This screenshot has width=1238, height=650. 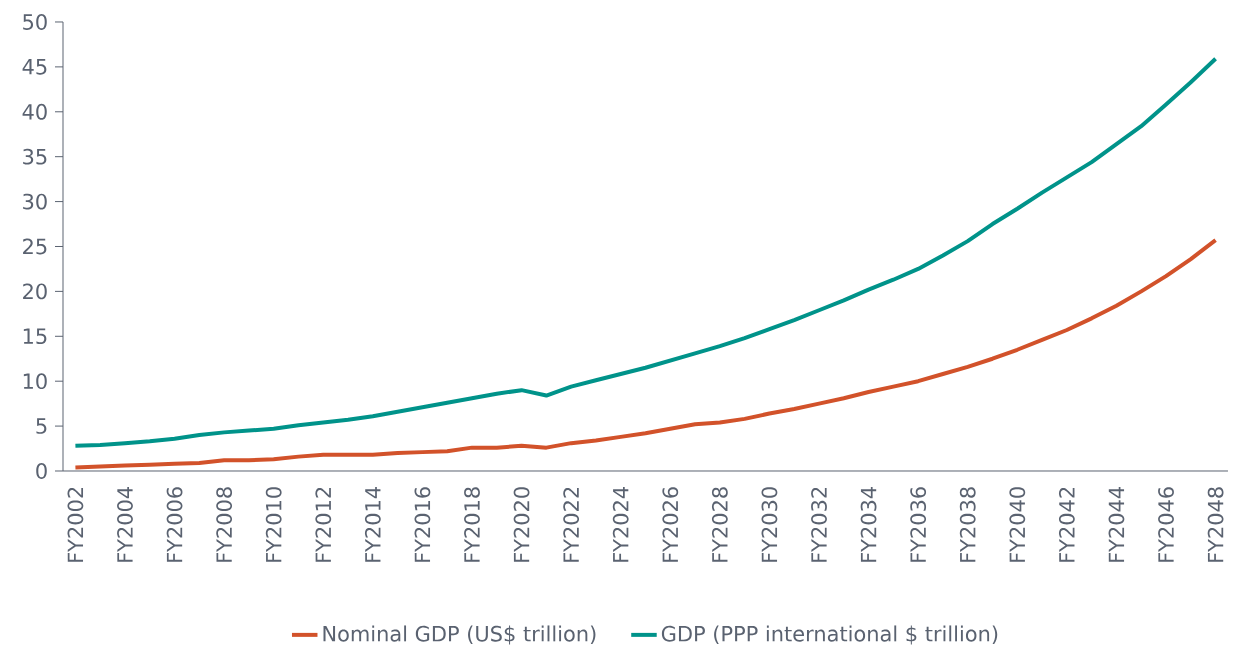 What do you see at coordinates (571, 524) in the screenshot?
I see `x-tick-label: FY2022` at bounding box center [571, 524].